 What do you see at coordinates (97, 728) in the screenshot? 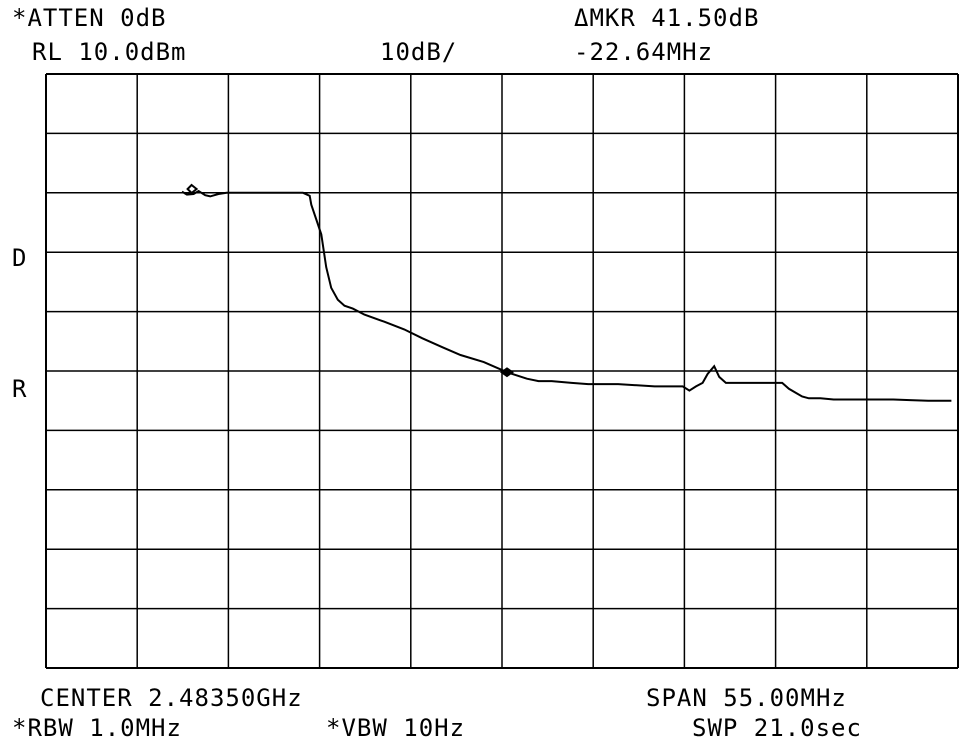
I see `resolution-bandwidth-readout: *RBW 1.0MHz` at bounding box center [97, 728].